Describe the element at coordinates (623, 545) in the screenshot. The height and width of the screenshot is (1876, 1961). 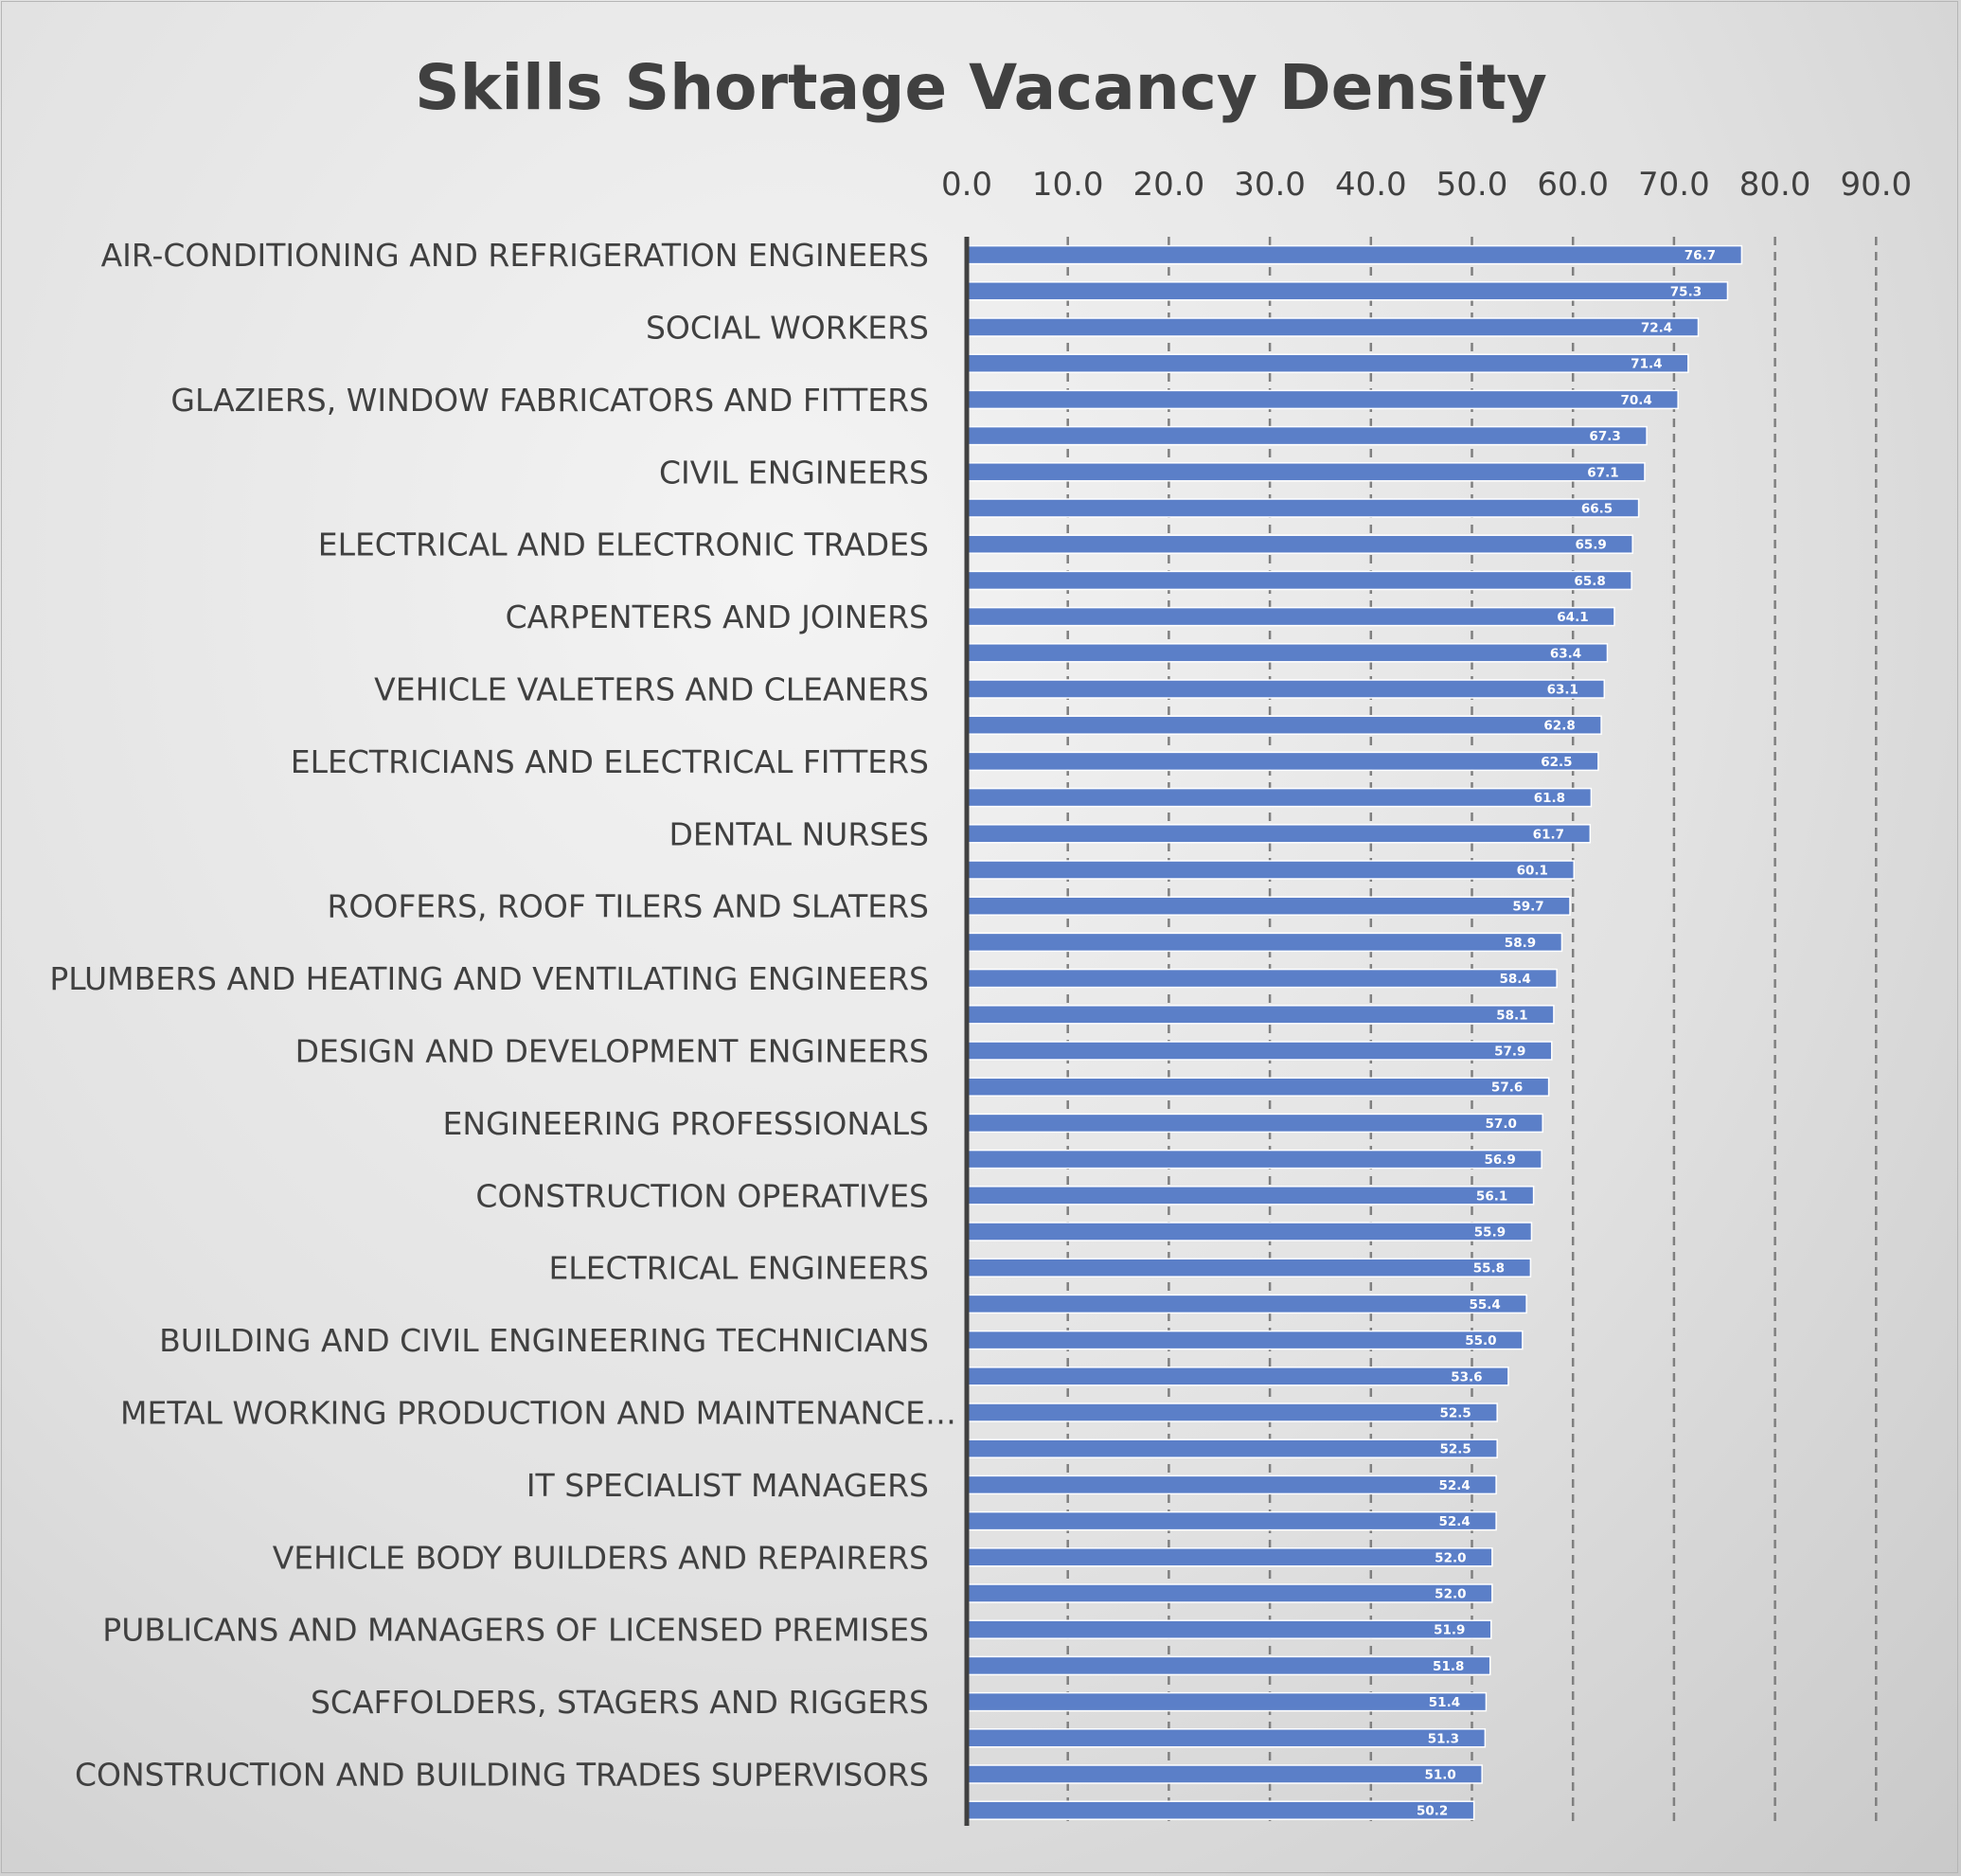
I see `category-label: ELECTRICAL AND ELECTRONIC TRADES` at that location.